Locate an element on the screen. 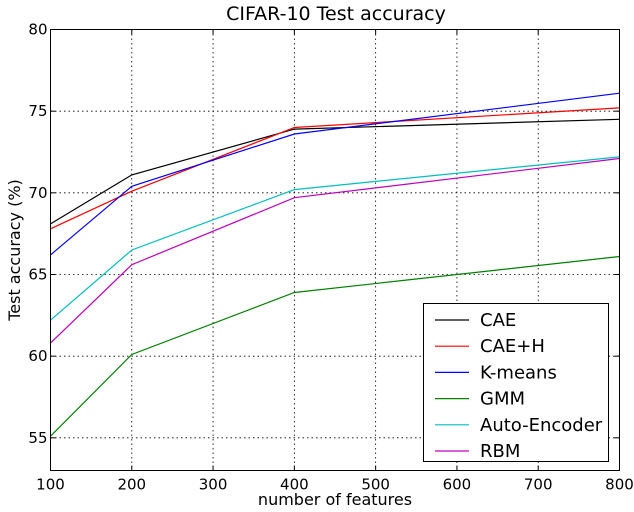 The image size is (634, 512). y-tick-label: 60 is located at coordinates (37, 356).